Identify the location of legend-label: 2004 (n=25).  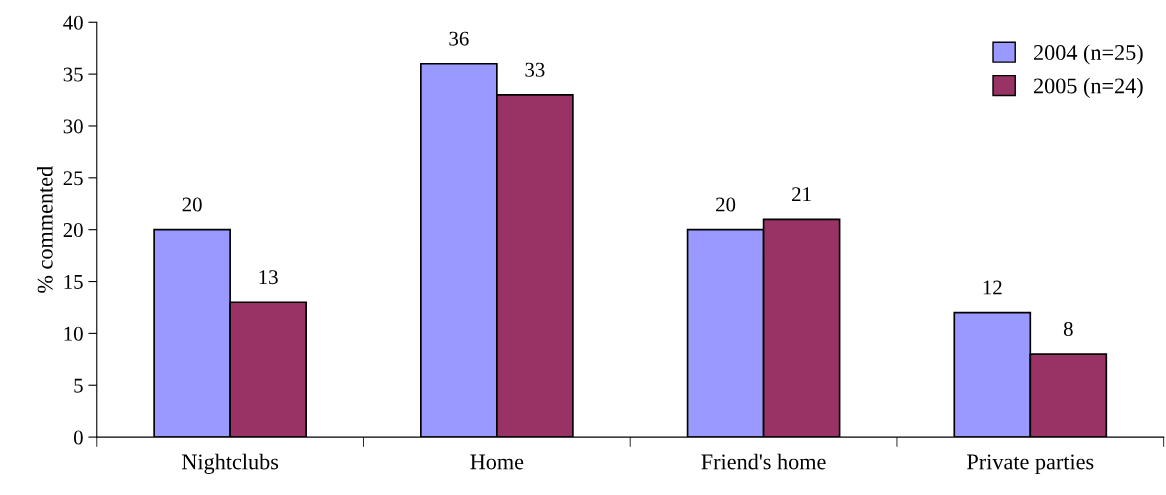
(1088, 54).